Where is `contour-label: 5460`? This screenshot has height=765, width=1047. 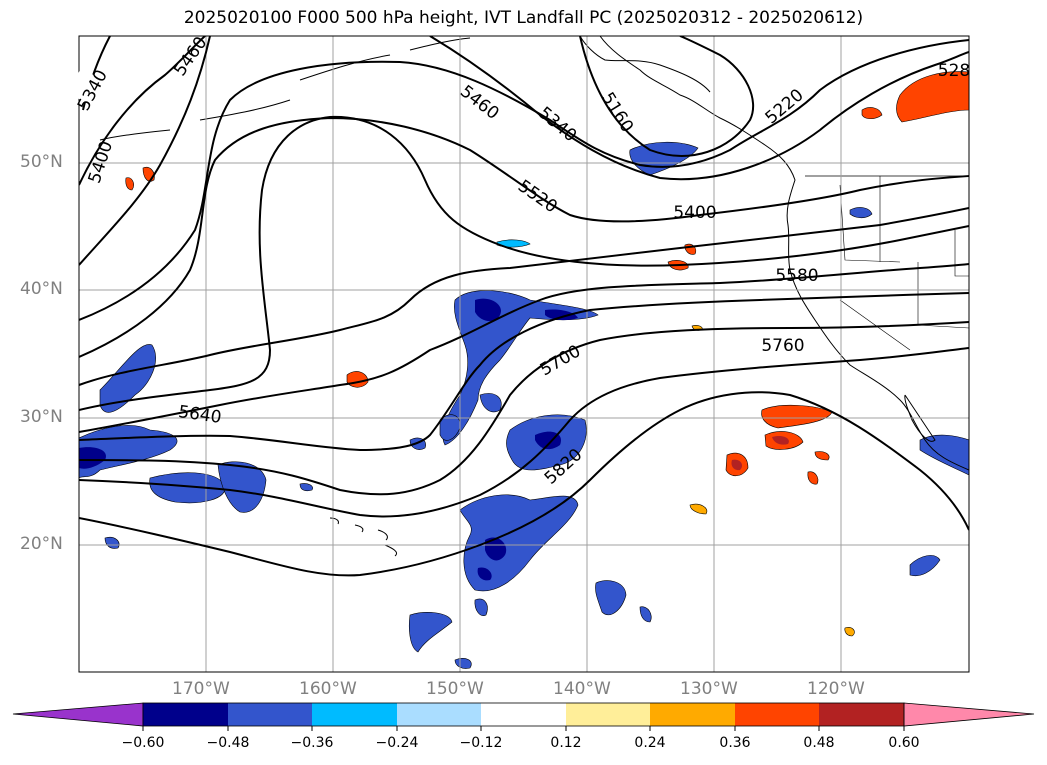
contour-label: 5460 is located at coordinates (479, 103).